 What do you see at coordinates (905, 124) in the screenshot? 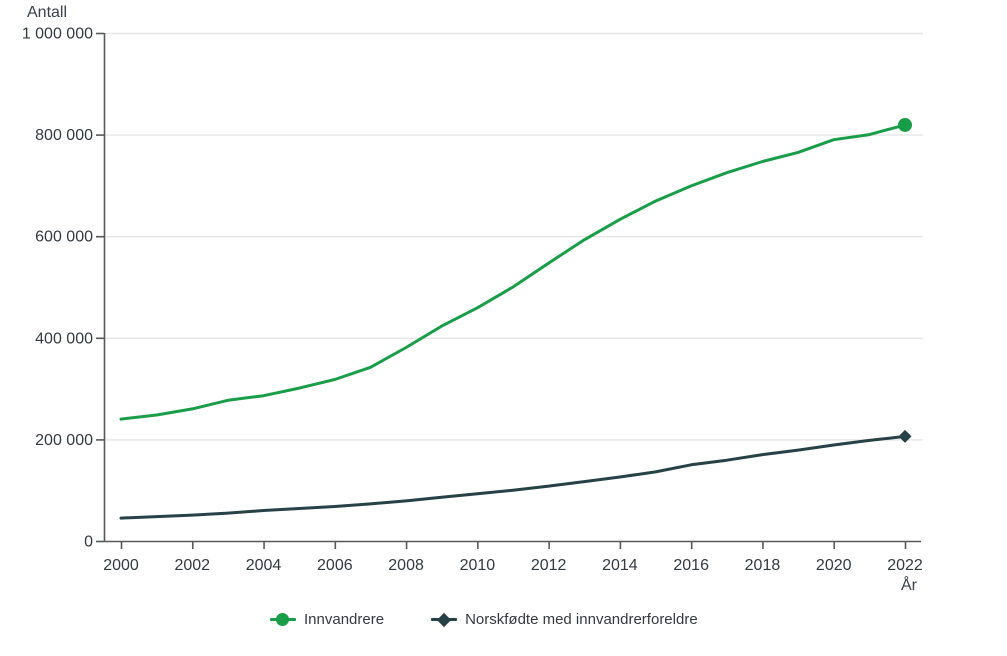
I see `series-end-marker-circle` at bounding box center [905, 124].